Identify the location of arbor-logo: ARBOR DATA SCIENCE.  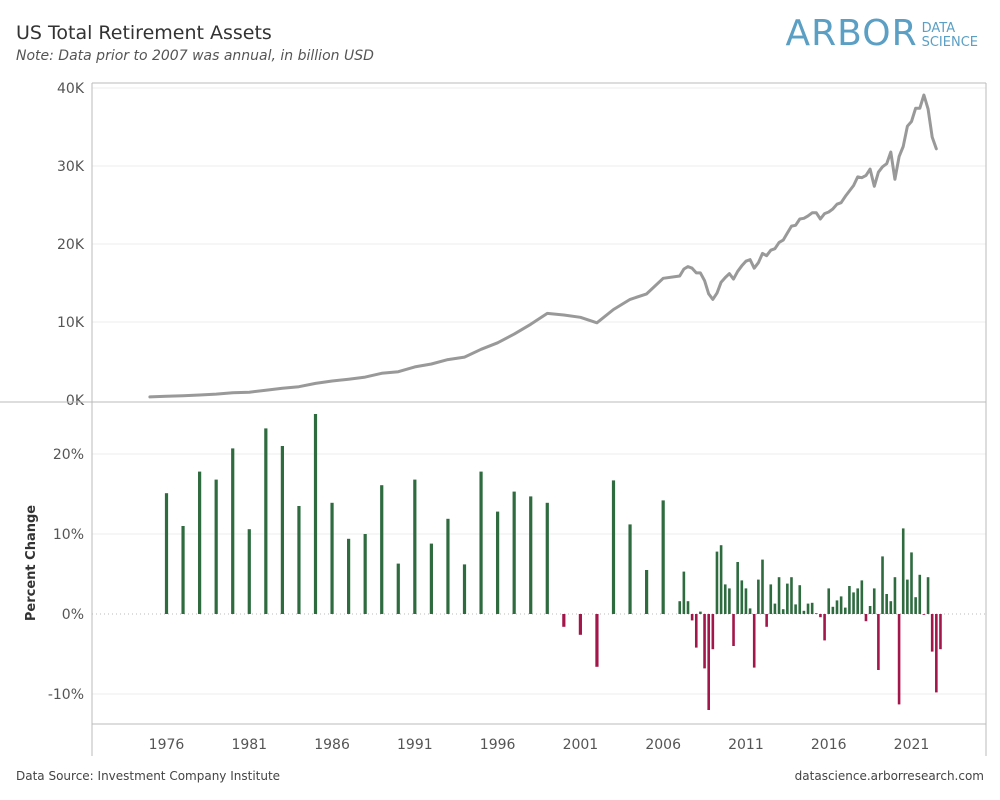
(882, 34).